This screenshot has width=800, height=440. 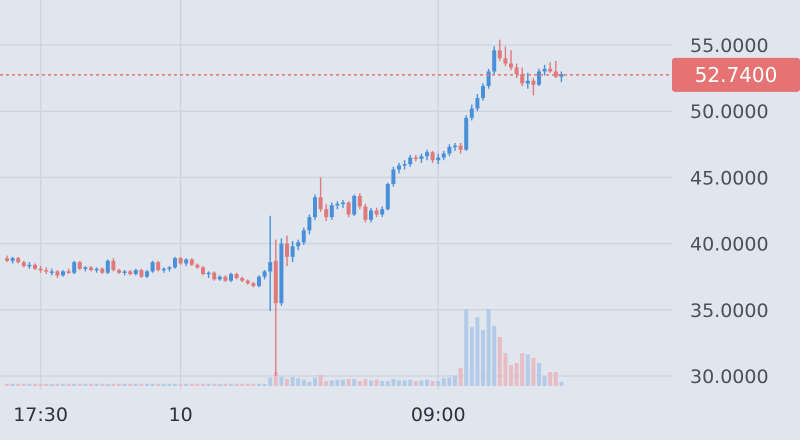 I want to click on current-price-label: 52.7400, so click(x=736, y=75).